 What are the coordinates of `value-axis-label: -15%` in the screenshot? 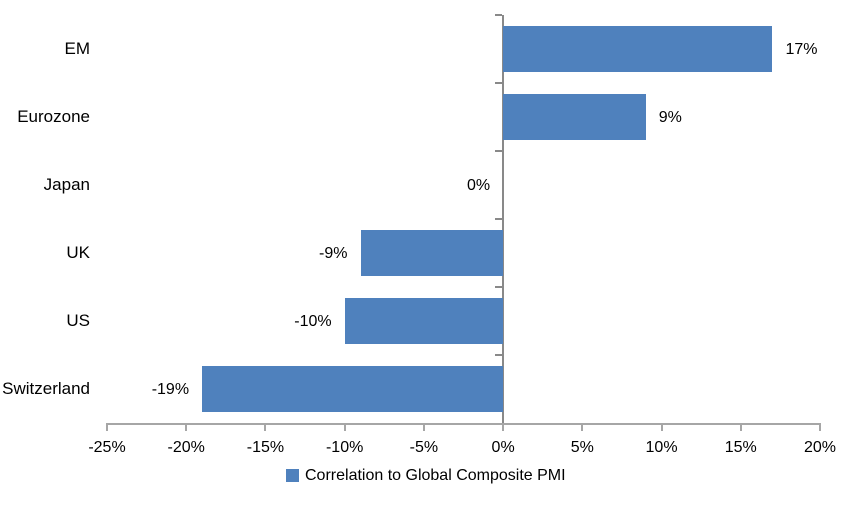 It's located at (265, 447).